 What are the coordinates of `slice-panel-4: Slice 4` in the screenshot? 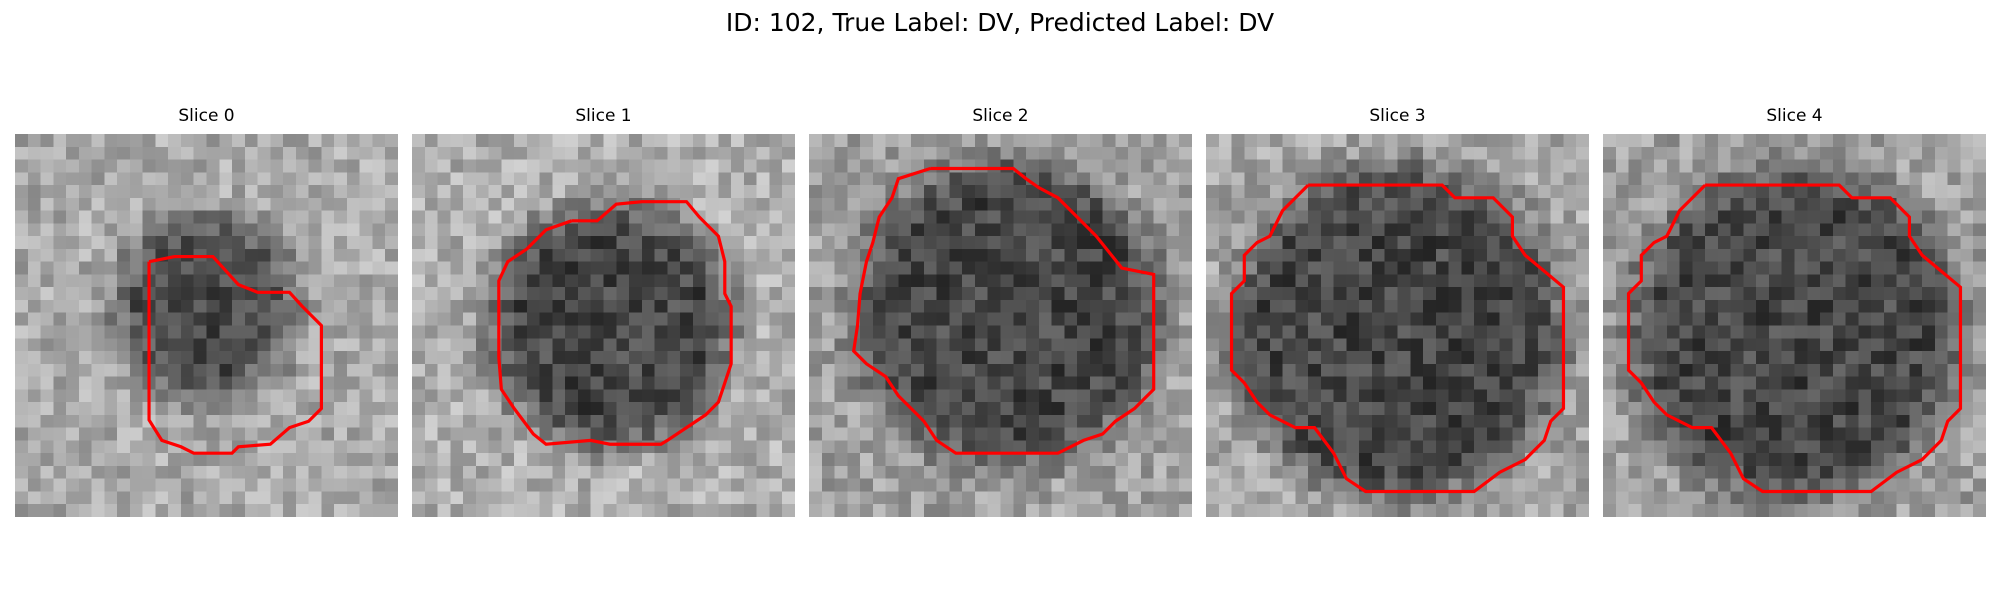 It's located at (1794, 310).